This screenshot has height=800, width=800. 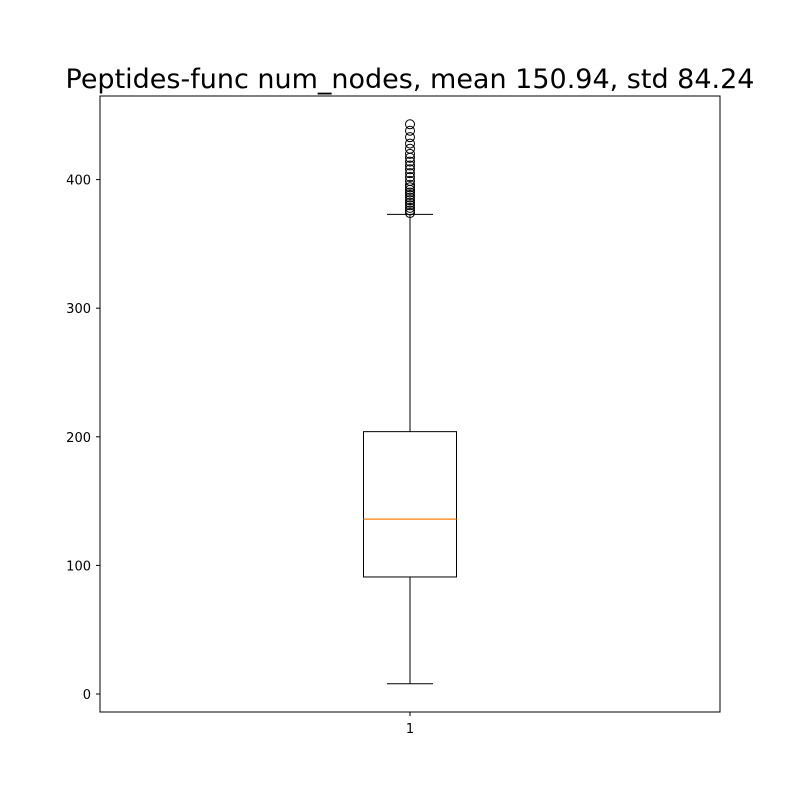 What do you see at coordinates (410, 729) in the screenshot?
I see `x-tick-label: 1` at bounding box center [410, 729].